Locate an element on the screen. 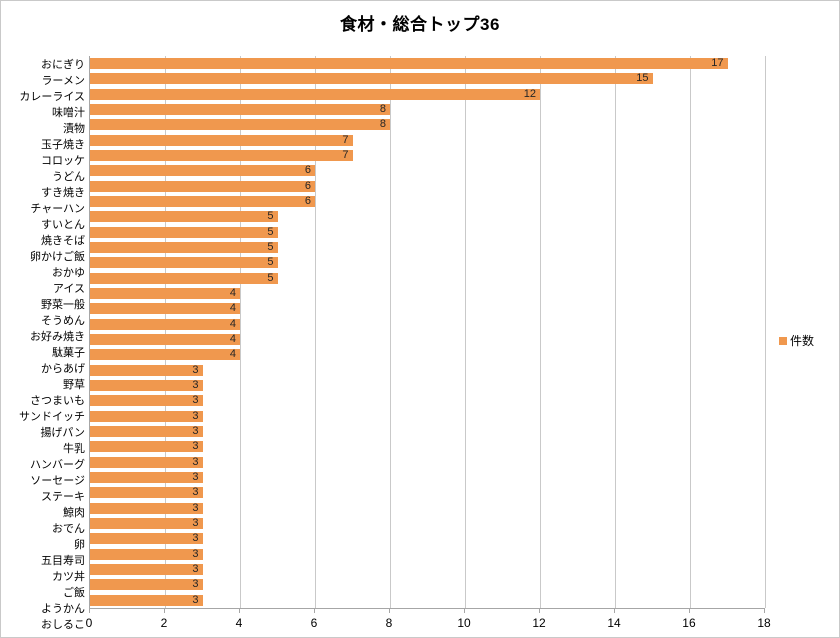 The image size is (840, 638). category-label: すき焼き is located at coordinates (63, 193).